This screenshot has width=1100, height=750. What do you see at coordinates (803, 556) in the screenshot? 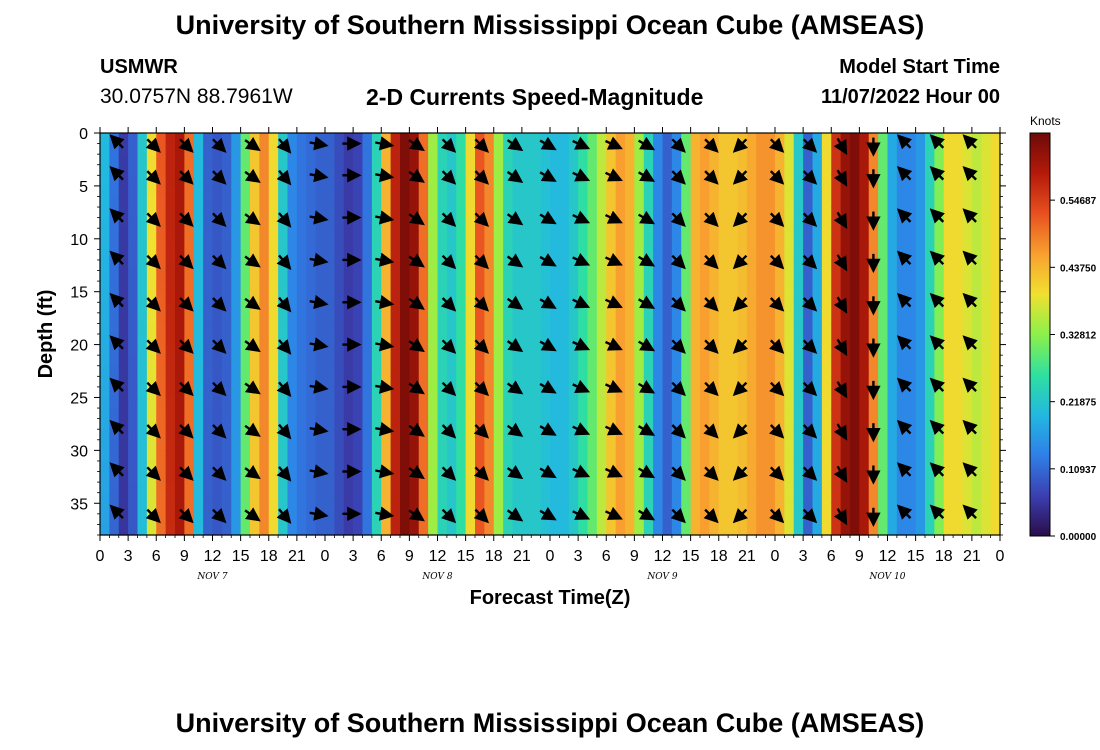
I see `x-tick-label: 3` at bounding box center [803, 556].